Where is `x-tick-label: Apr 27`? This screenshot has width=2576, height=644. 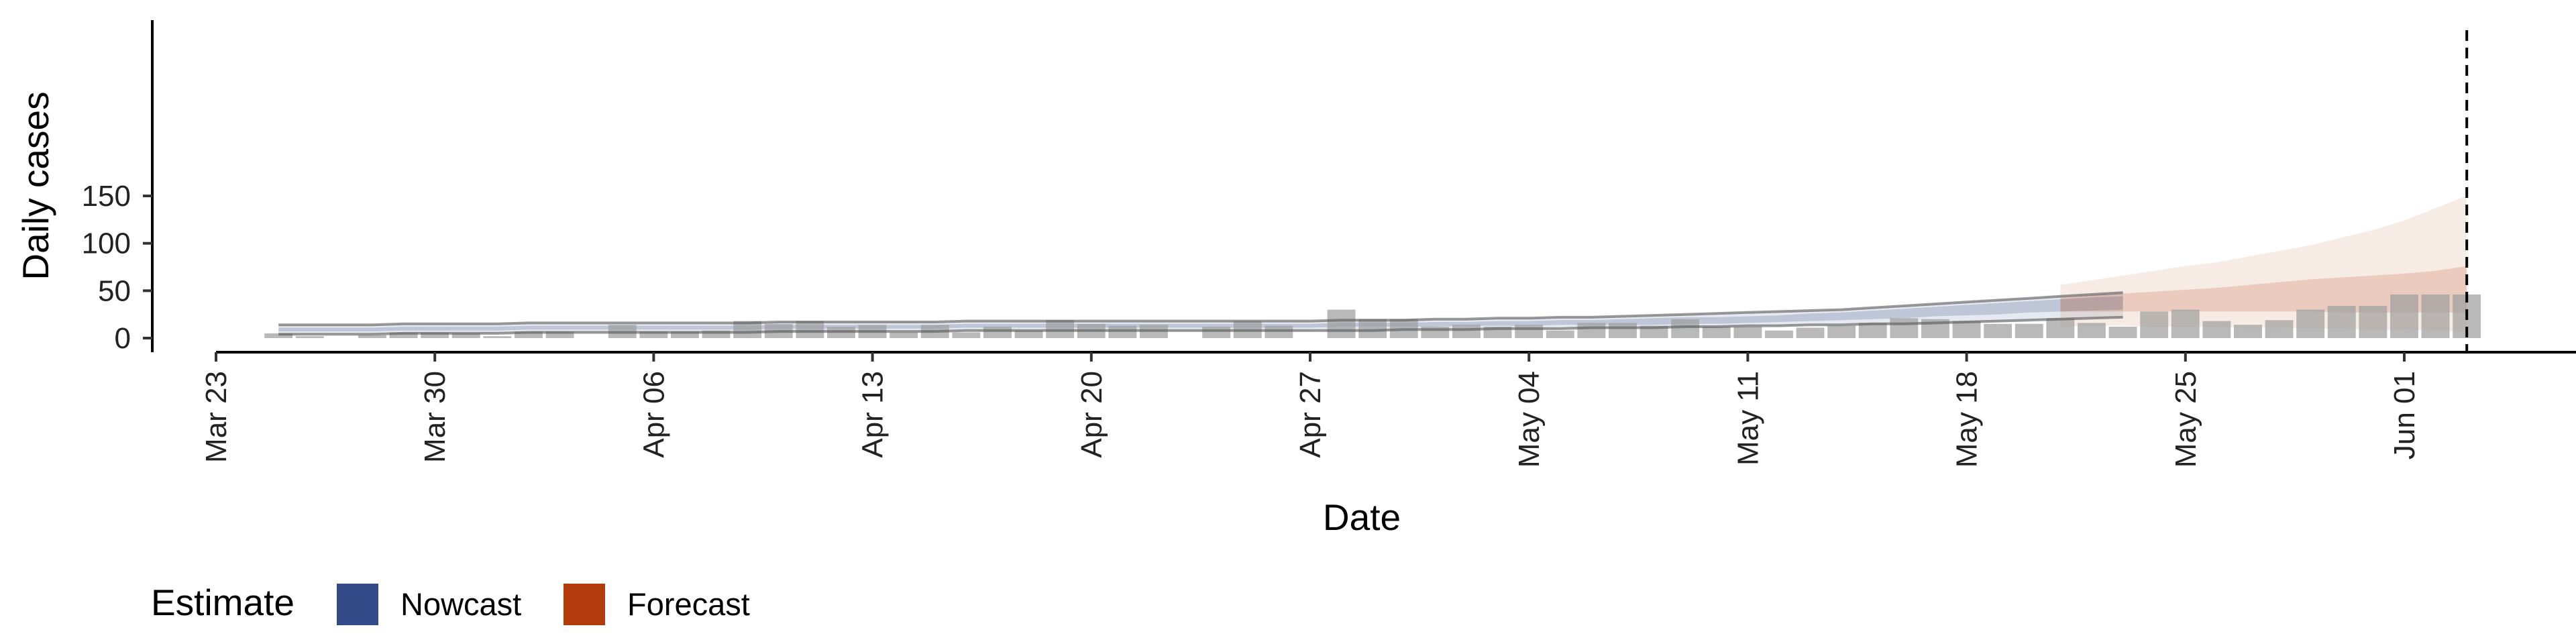 x-tick-label: Apr 27 is located at coordinates (1310, 414).